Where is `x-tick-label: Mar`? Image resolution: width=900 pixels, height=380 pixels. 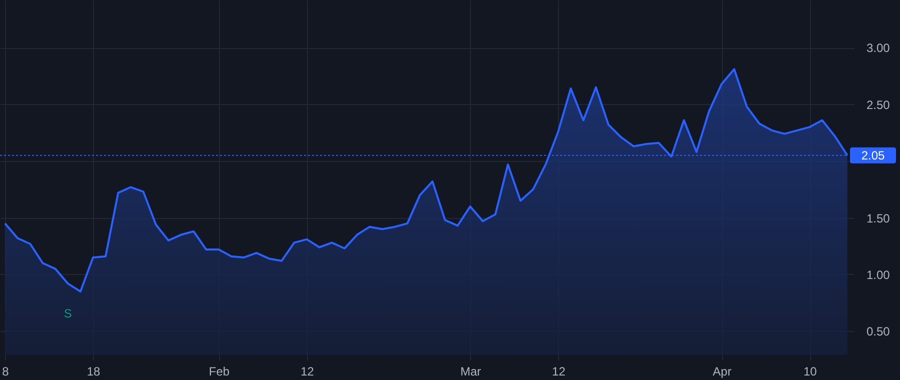 x-tick-label: Mar is located at coordinates (471, 371).